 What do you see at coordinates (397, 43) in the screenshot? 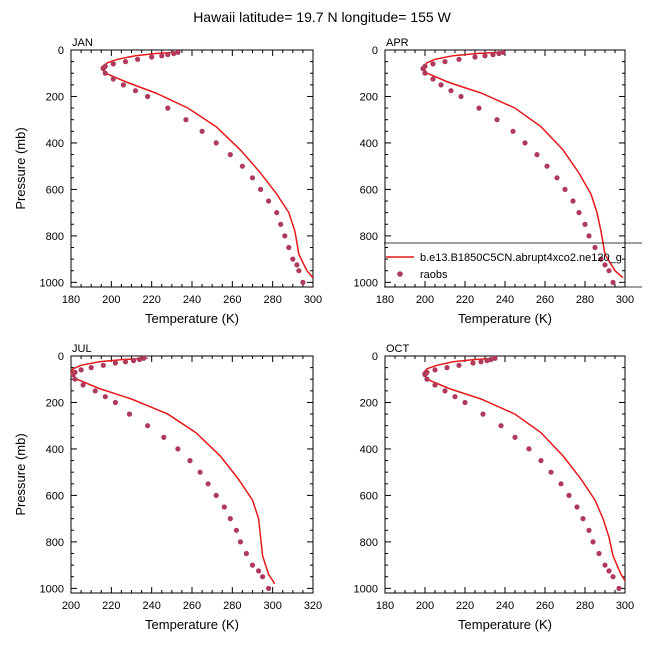
I see `panel-title: APR` at bounding box center [397, 43].